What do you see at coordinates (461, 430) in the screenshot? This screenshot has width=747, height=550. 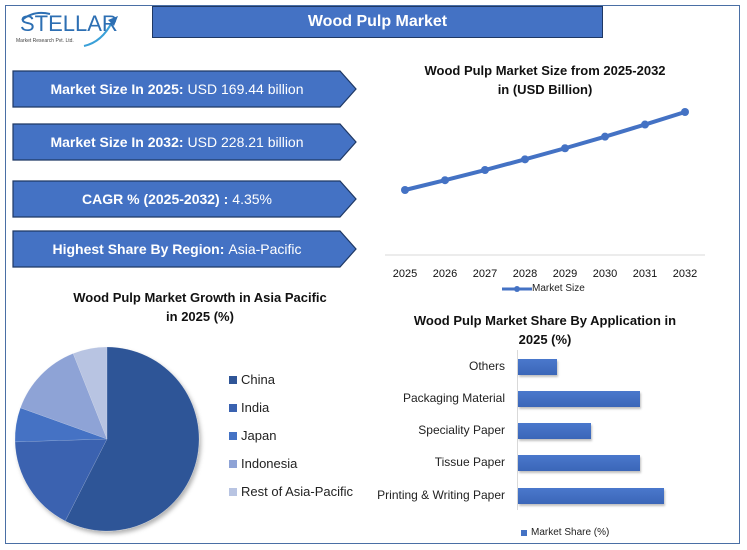 I see `bar-category-label: Speciality Paper` at bounding box center [461, 430].